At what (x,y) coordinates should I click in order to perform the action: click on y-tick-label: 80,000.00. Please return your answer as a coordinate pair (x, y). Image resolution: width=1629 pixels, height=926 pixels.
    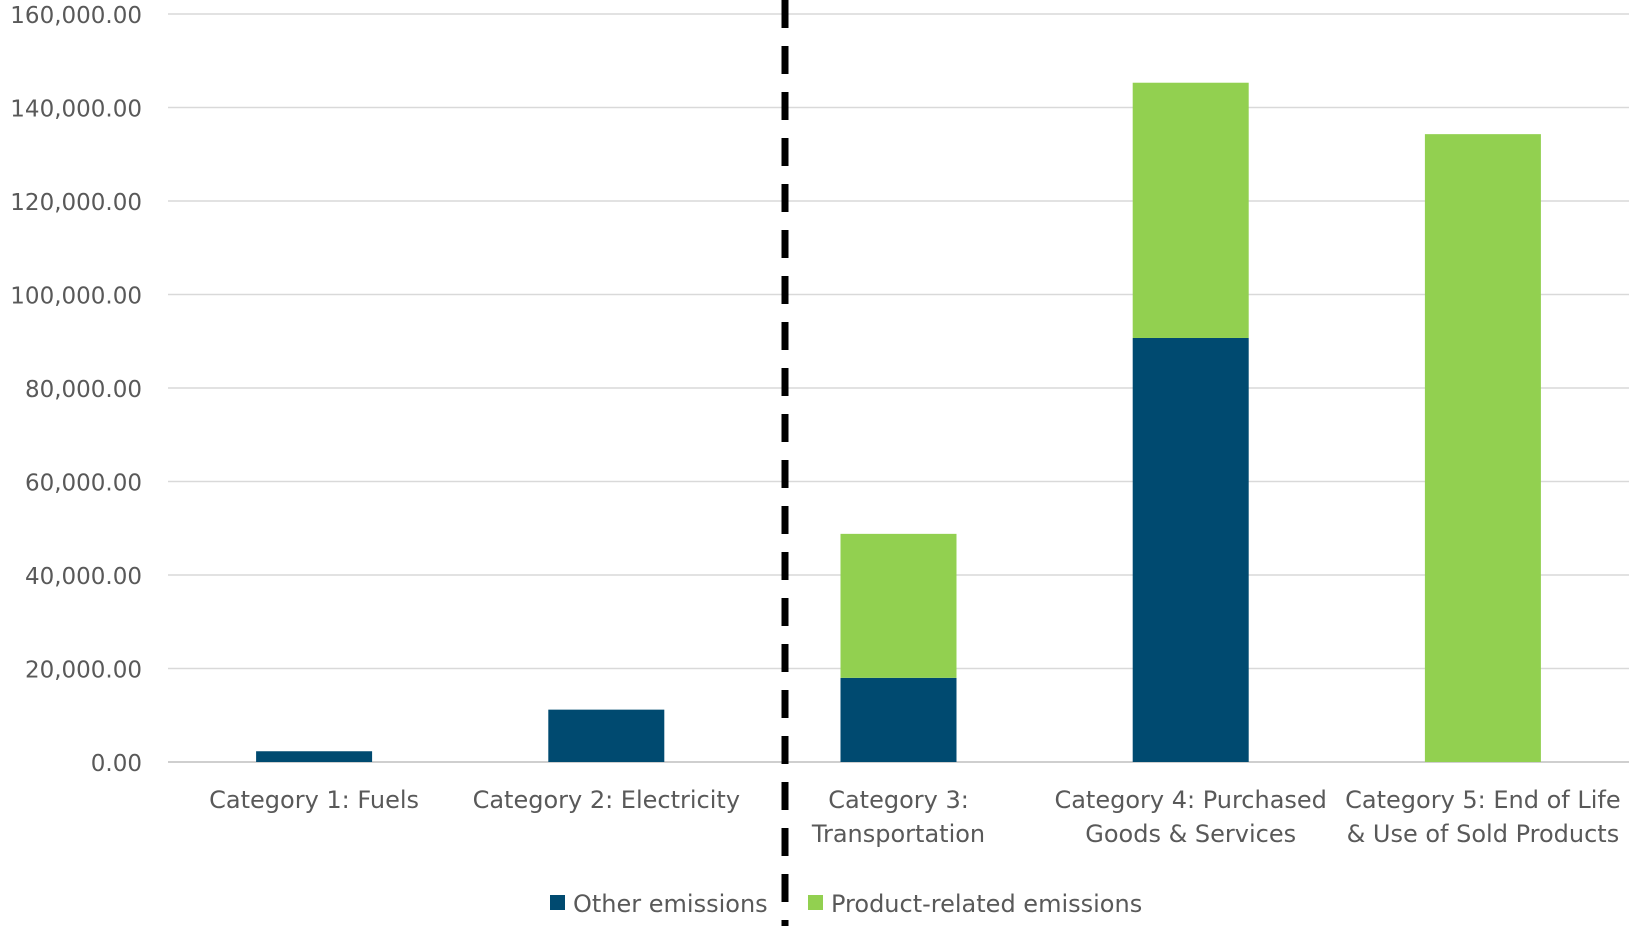
    Looking at the image, I should click on (83, 390).